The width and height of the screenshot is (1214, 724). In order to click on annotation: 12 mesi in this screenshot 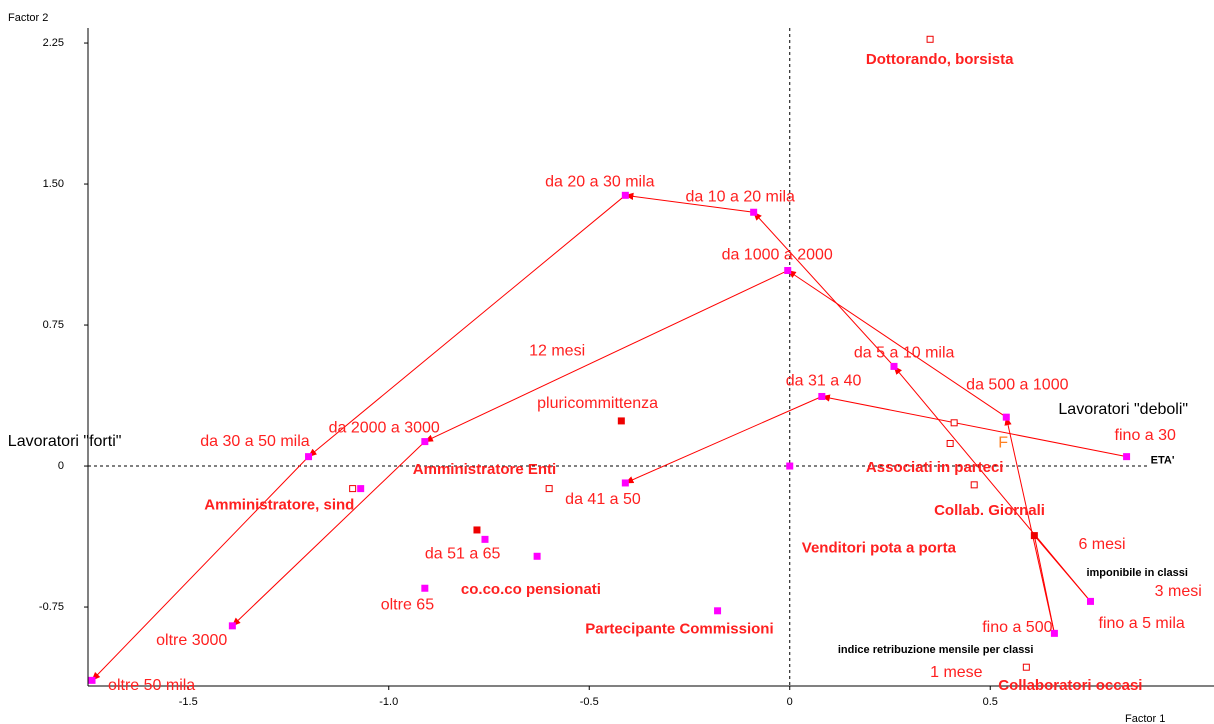, I will do `click(557, 351)`.